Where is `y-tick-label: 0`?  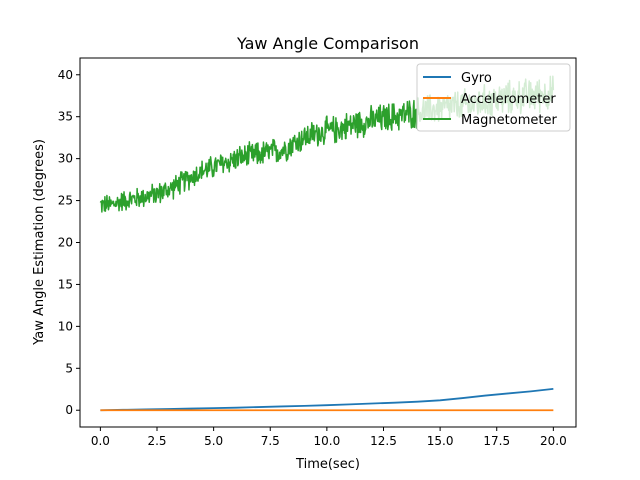 y-tick-label: 0 is located at coordinates (69, 410).